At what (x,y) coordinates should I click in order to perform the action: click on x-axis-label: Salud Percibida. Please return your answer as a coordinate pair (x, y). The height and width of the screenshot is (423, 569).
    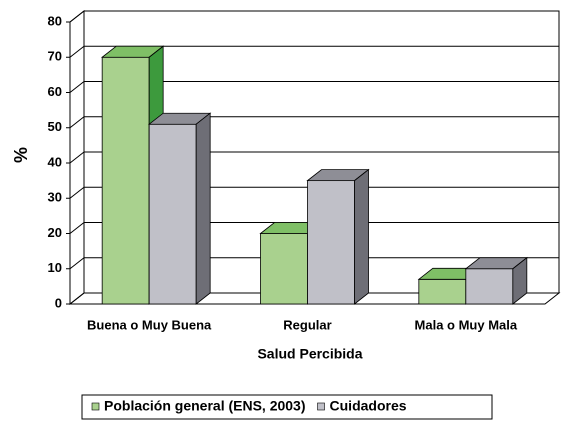
    Looking at the image, I should click on (309, 354).